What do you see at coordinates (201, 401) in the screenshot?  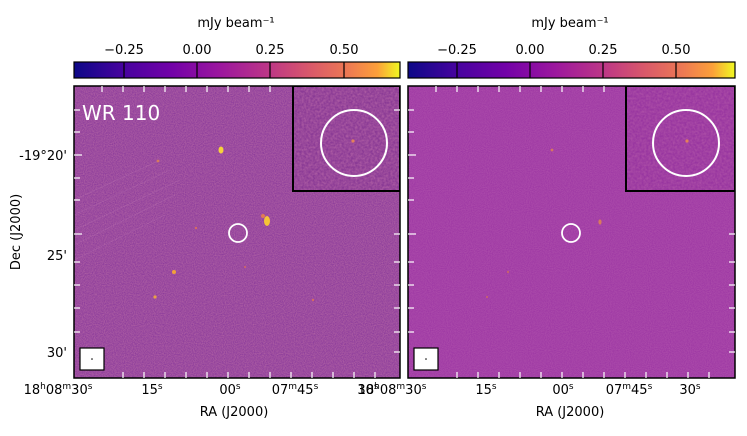 I see `x-axis-left: 18h08m30s 15s 00s 07m45s 30s RA (J2000)` at bounding box center [201, 401].